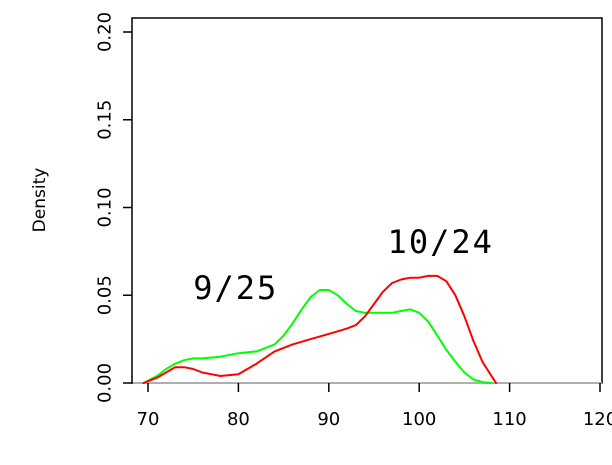  Describe the element at coordinates (235, 288) in the screenshot. I see `annotation-9-25: 9/25` at that location.